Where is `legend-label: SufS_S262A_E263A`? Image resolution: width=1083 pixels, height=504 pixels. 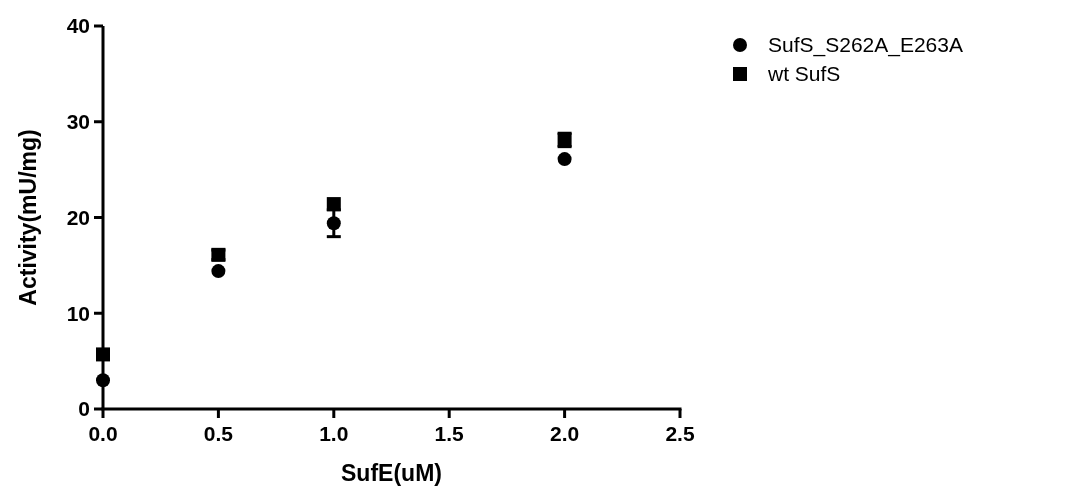
legend-label: SufS_S262A_E263A is located at coordinates (865, 45).